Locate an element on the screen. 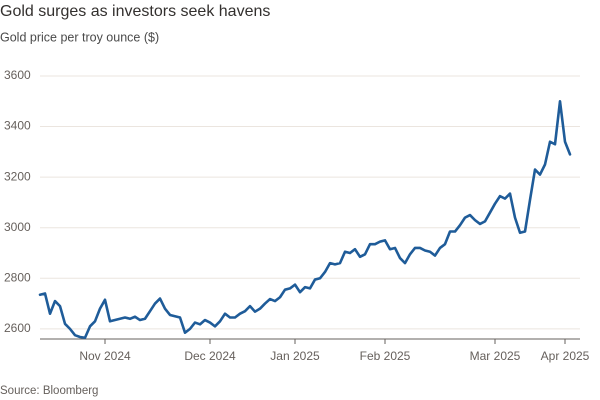  x-tick-label: Dec 2024 is located at coordinates (210, 356).